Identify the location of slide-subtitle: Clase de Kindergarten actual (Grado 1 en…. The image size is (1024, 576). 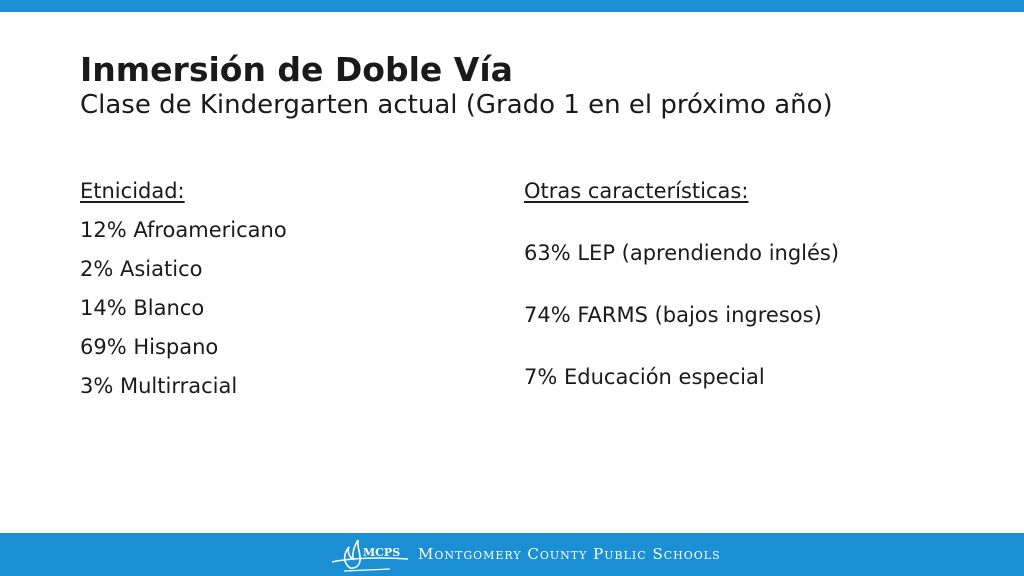
(456, 105).